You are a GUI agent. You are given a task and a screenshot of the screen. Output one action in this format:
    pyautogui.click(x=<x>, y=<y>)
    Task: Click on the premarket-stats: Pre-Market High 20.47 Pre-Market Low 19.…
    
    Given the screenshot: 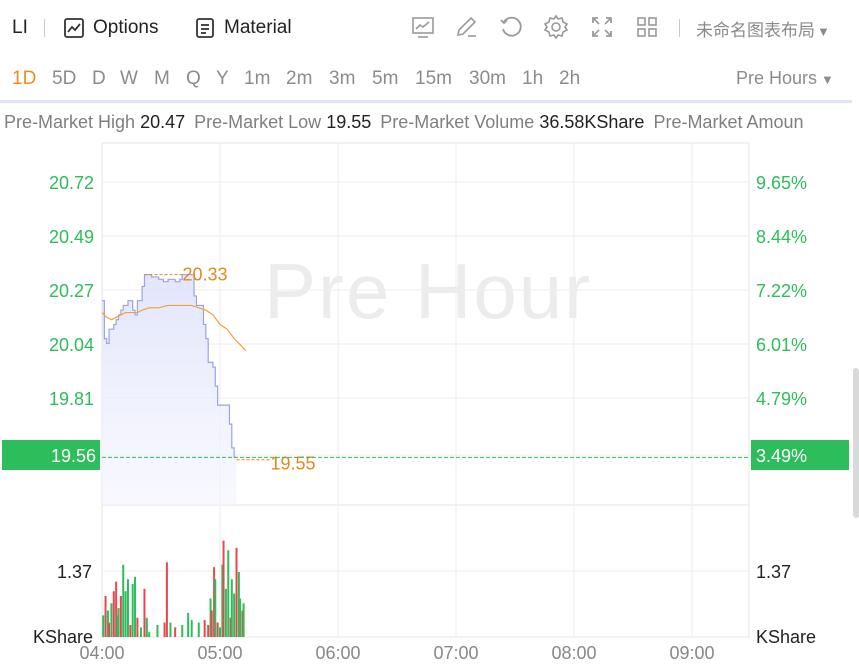 What is the action you would take?
    pyautogui.click(x=429, y=122)
    